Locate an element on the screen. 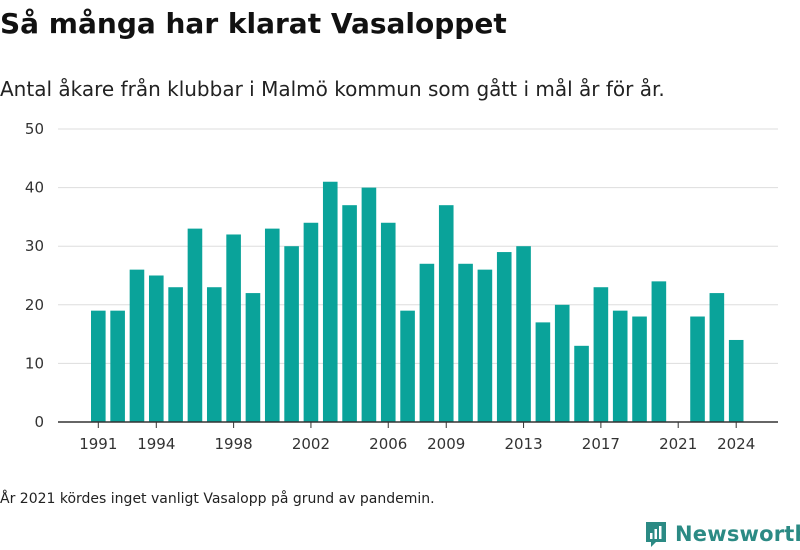 Image resolution: width=800 pixels, height=550 pixels. x-tick-label-2006: 2006 is located at coordinates (388, 444).